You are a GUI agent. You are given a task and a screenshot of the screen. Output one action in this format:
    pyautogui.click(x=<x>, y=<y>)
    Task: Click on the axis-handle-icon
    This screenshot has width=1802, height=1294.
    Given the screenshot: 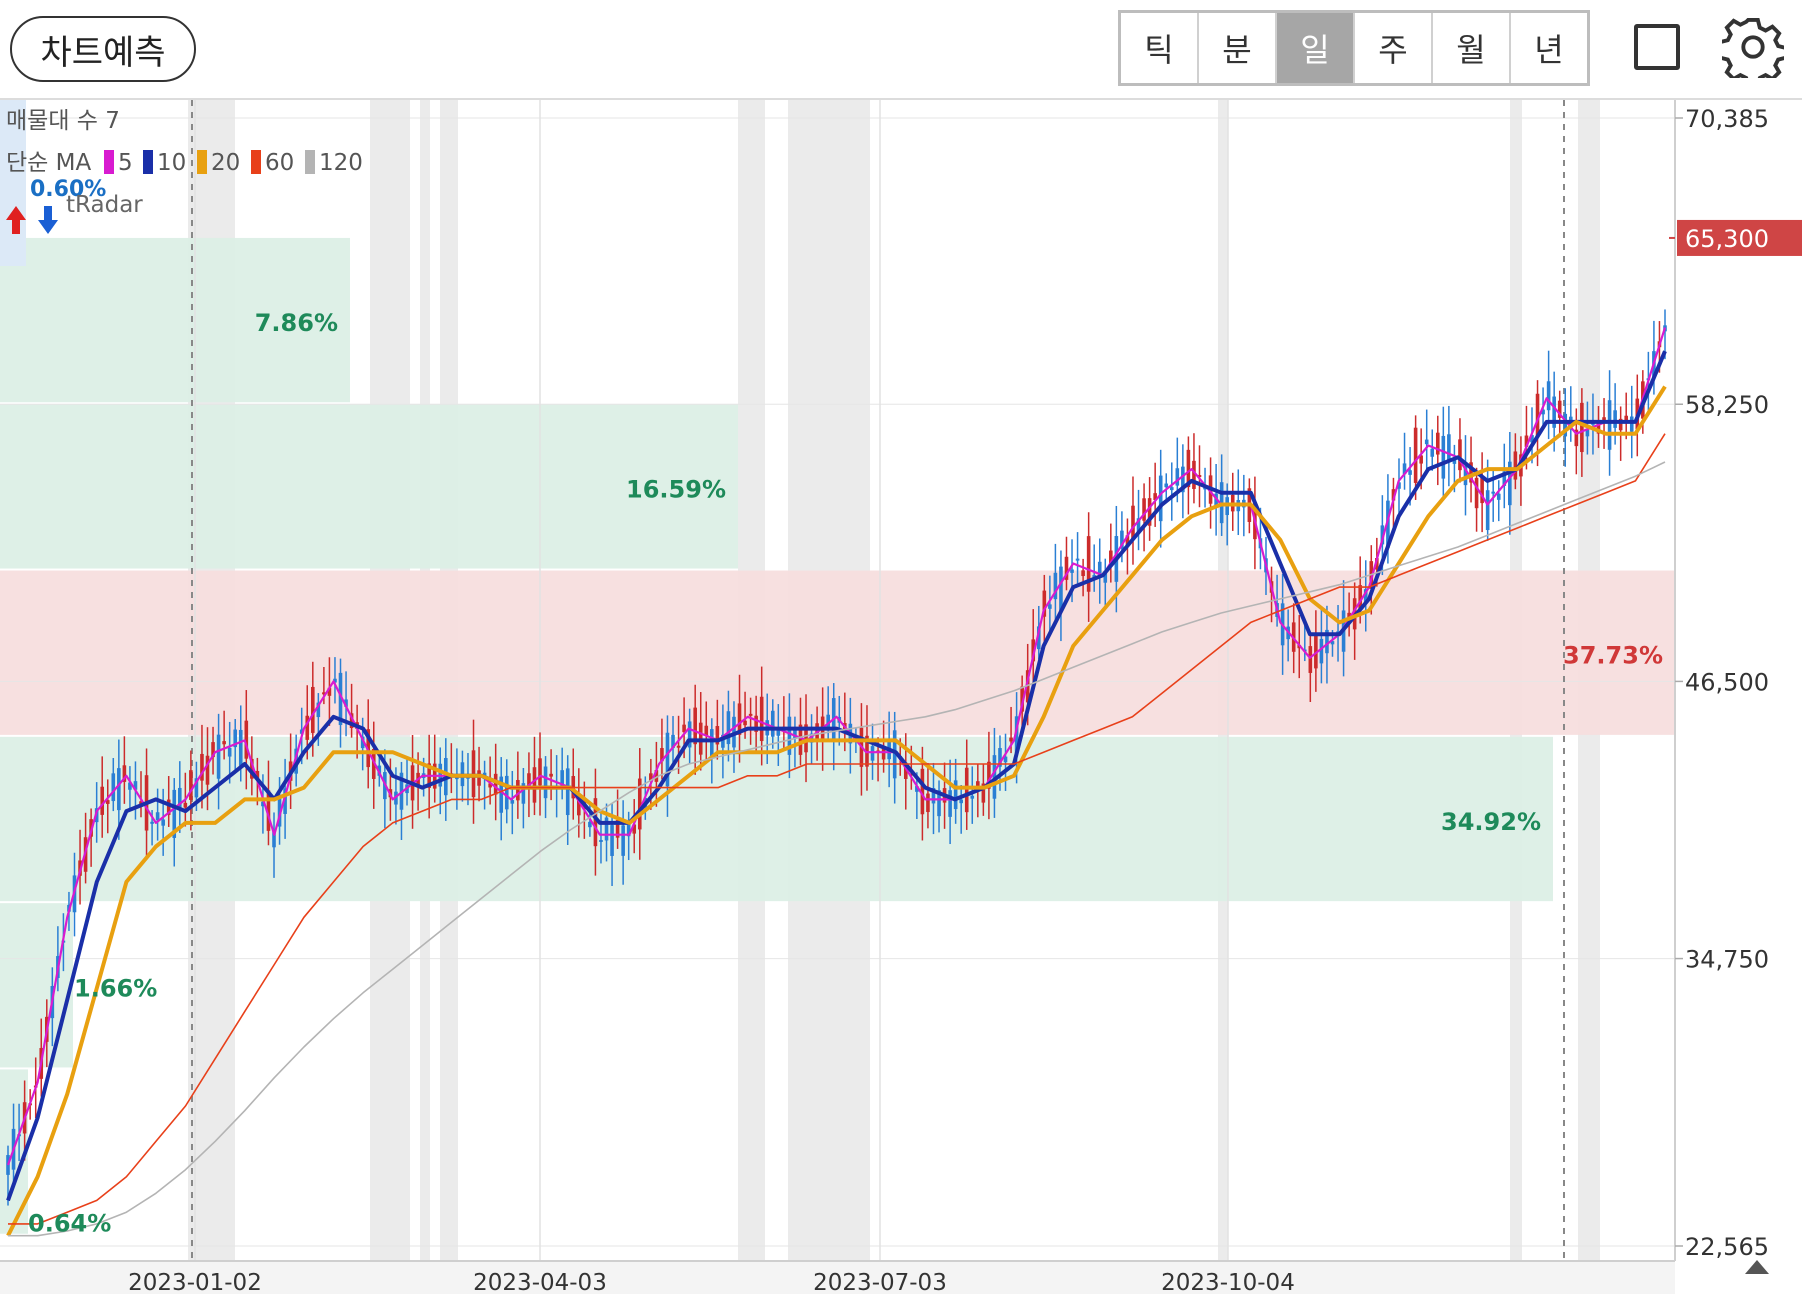 What is the action you would take?
    pyautogui.click(x=1757, y=1267)
    